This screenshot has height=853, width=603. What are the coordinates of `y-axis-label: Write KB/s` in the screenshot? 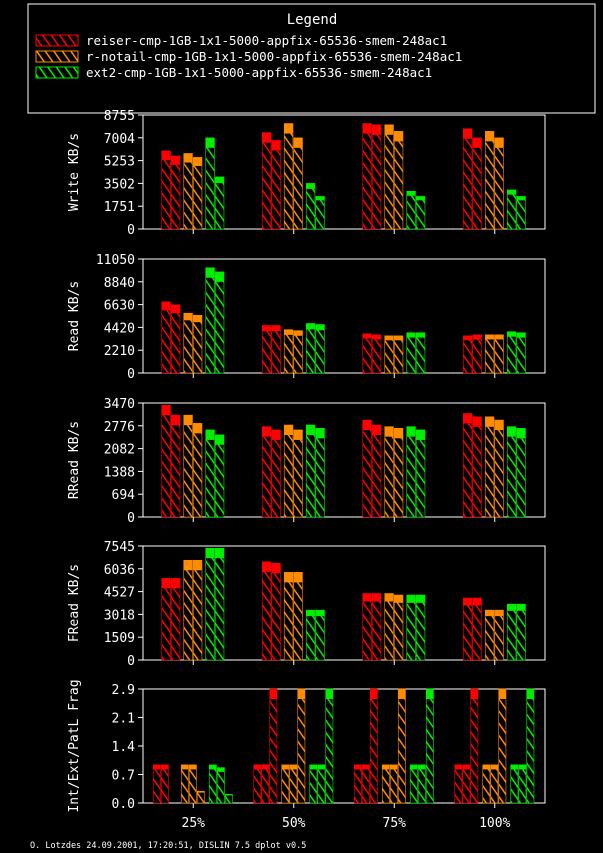 It's located at (74, 172).